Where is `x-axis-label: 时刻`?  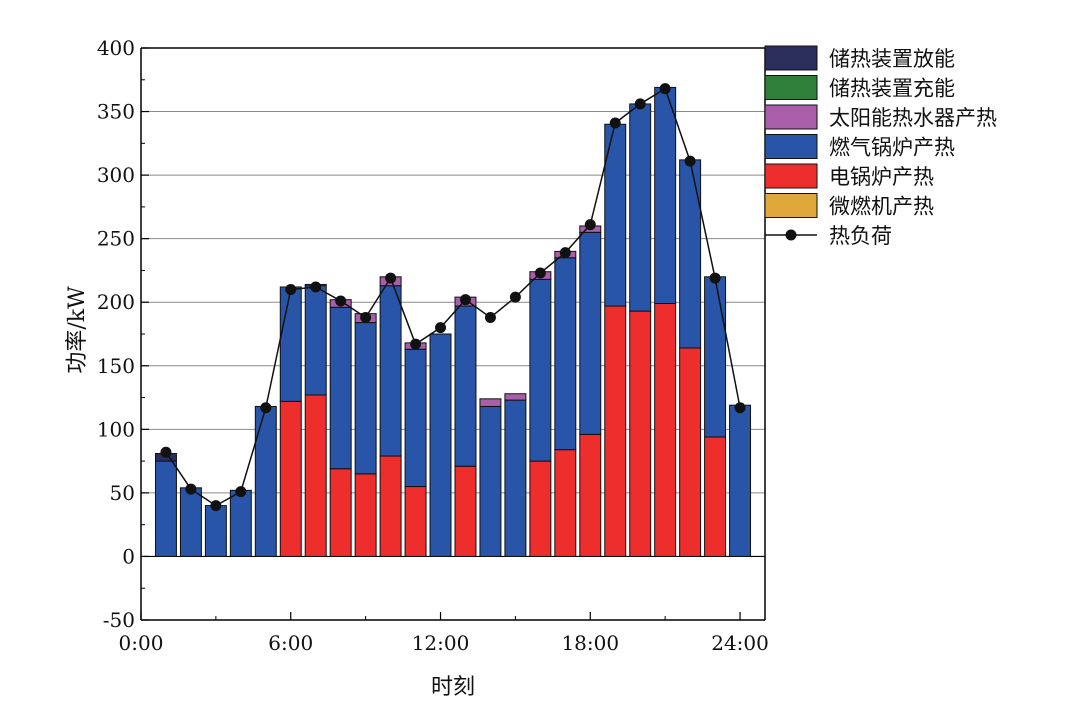 x-axis-label: 时刻 is located at coordinates (453, 687).